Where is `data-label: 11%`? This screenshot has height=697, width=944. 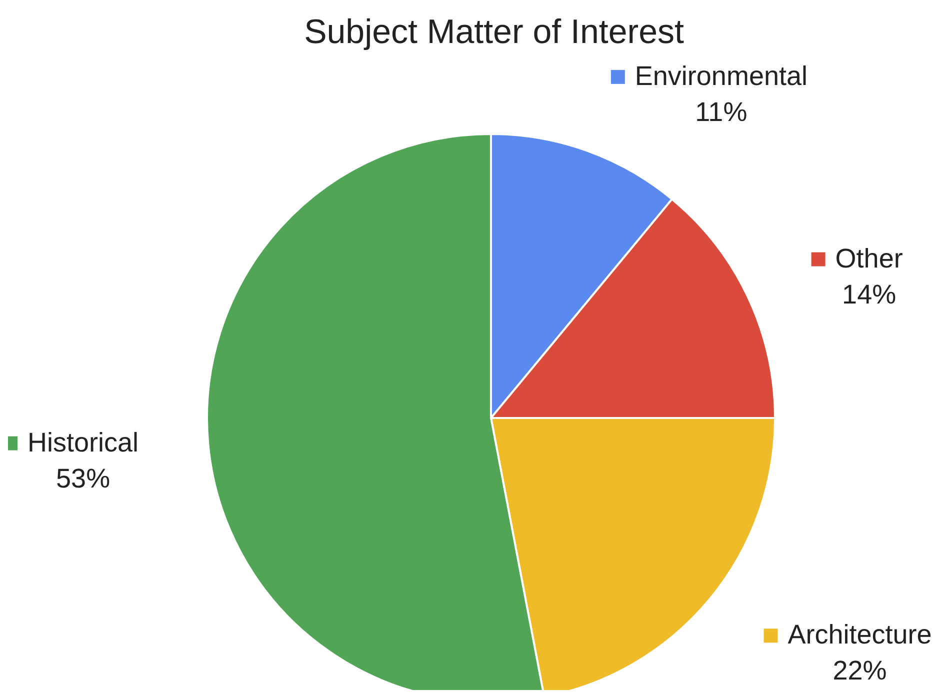
data-label: 11% is located at coordinates (721, 111).